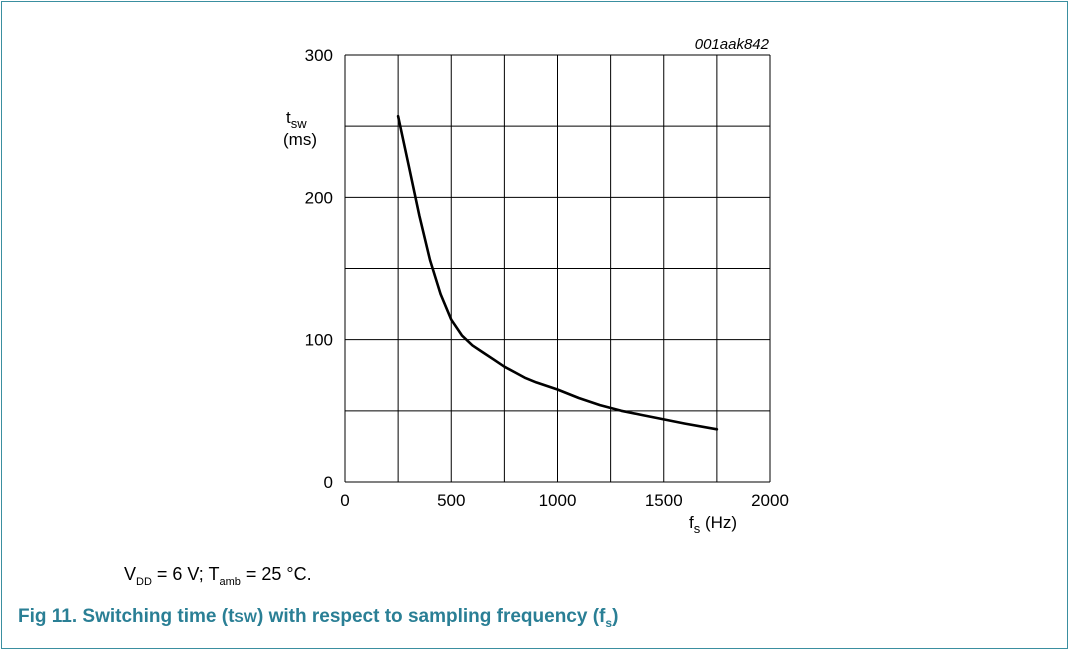  I want to click on cond-v-sub: DD, so click(144, 582).